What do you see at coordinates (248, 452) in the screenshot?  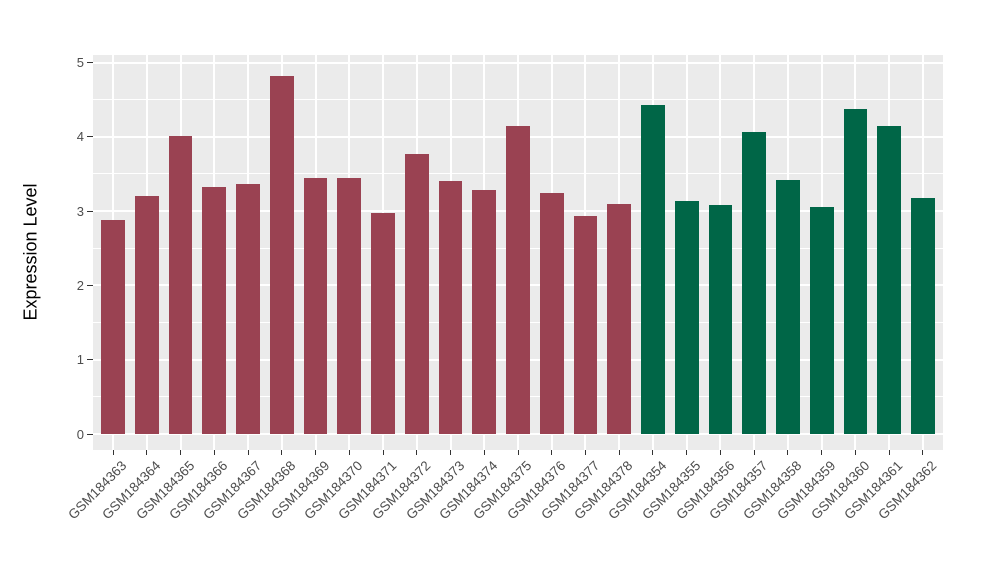 I see `x-tick-mark-GSM184367` at bounding box center [248, 452].